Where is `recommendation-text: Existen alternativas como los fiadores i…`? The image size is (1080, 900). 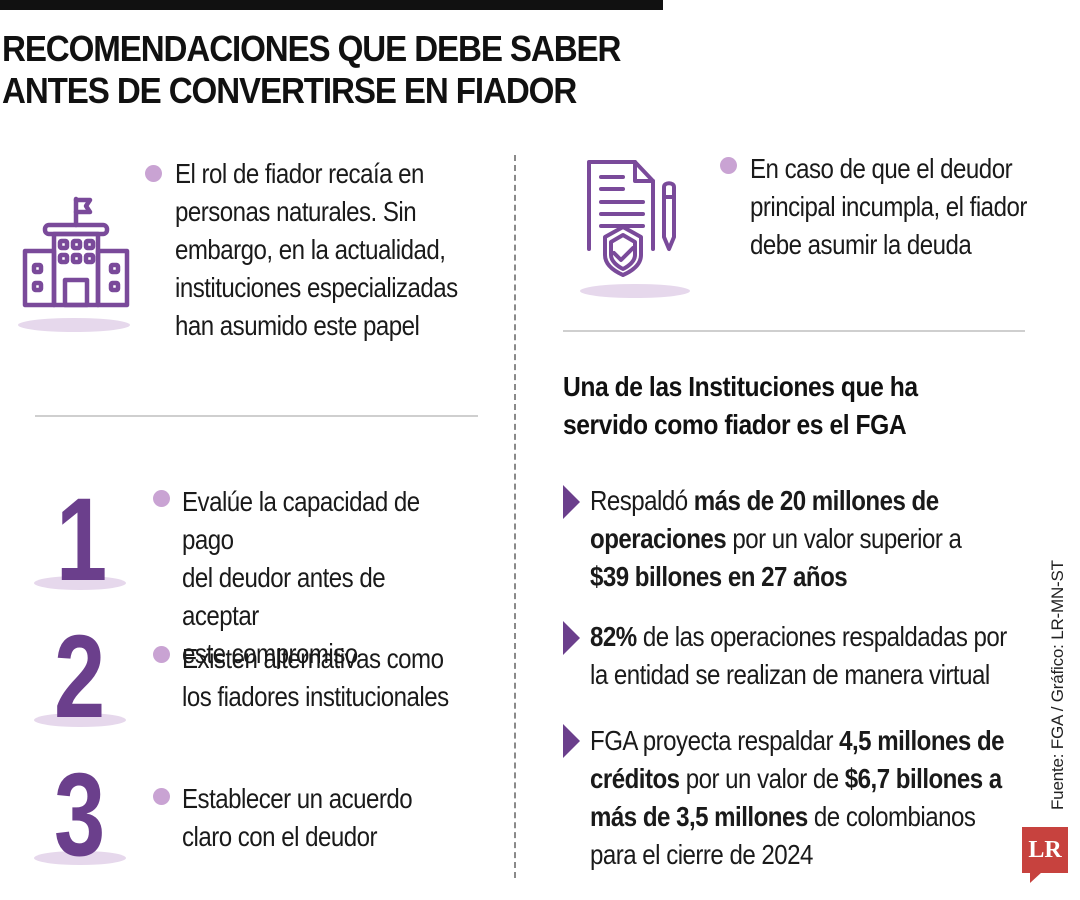 recommendation-text: Existen alternativas como los fiadores i… is located at coordinates (324, 678).